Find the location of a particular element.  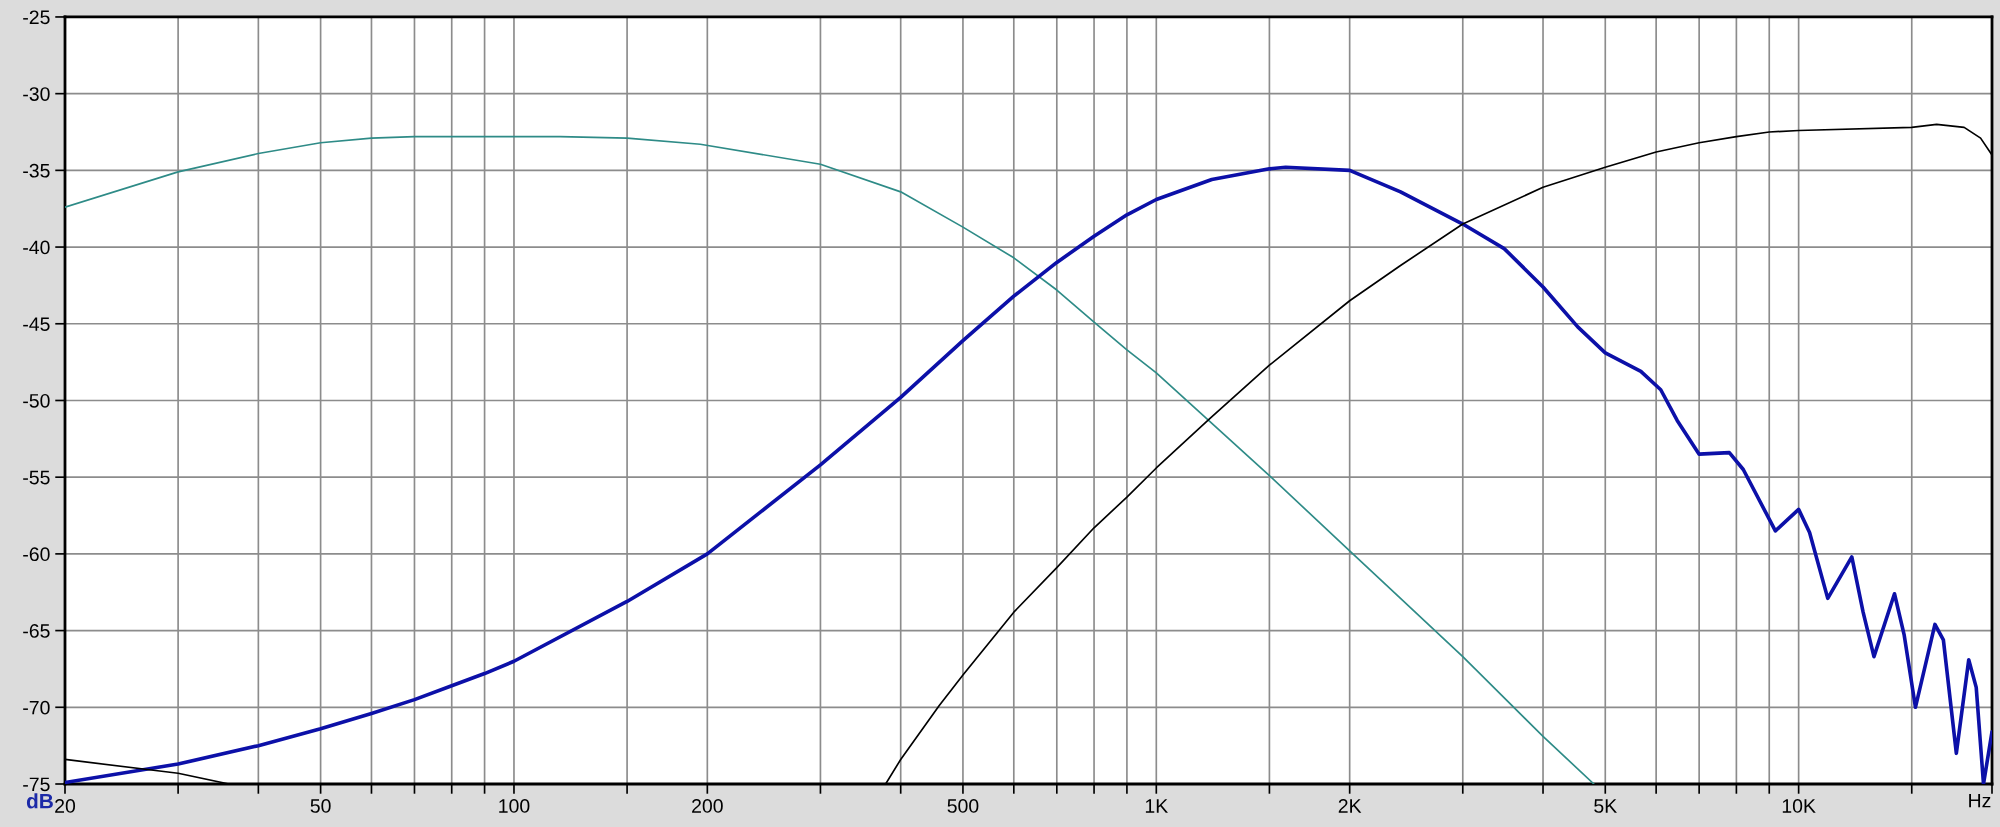

x-tick-label: 1K is located at coordinates (1156, 806).